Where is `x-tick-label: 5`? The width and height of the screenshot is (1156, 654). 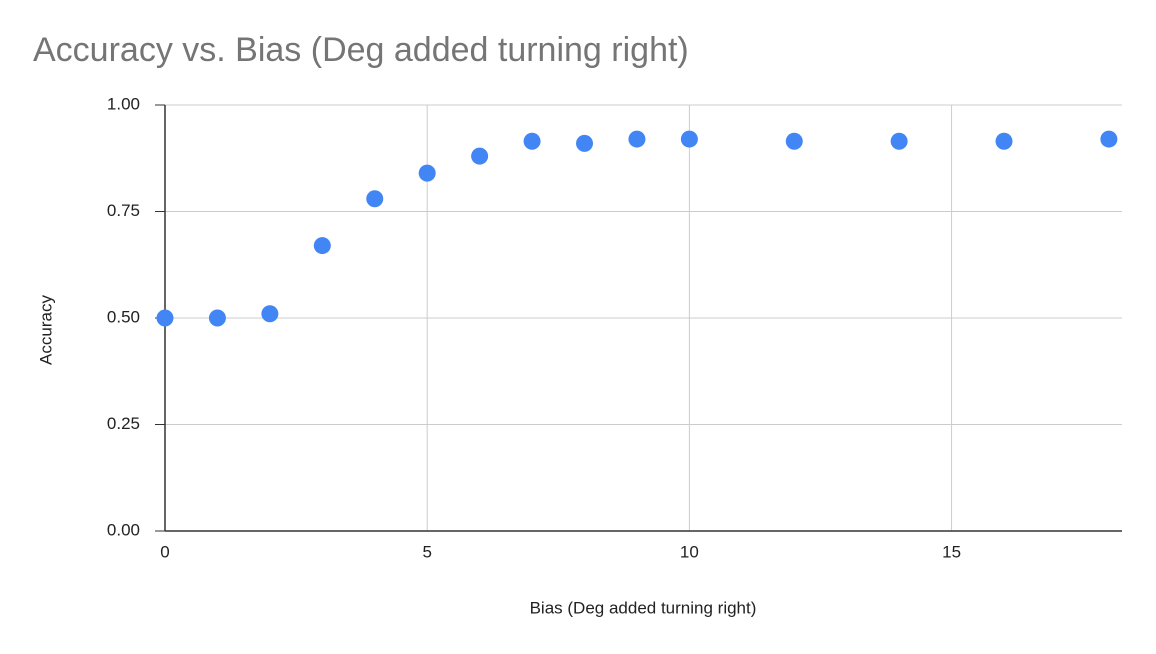
x-tick-label: 5 is located at coordinates (426, 551).